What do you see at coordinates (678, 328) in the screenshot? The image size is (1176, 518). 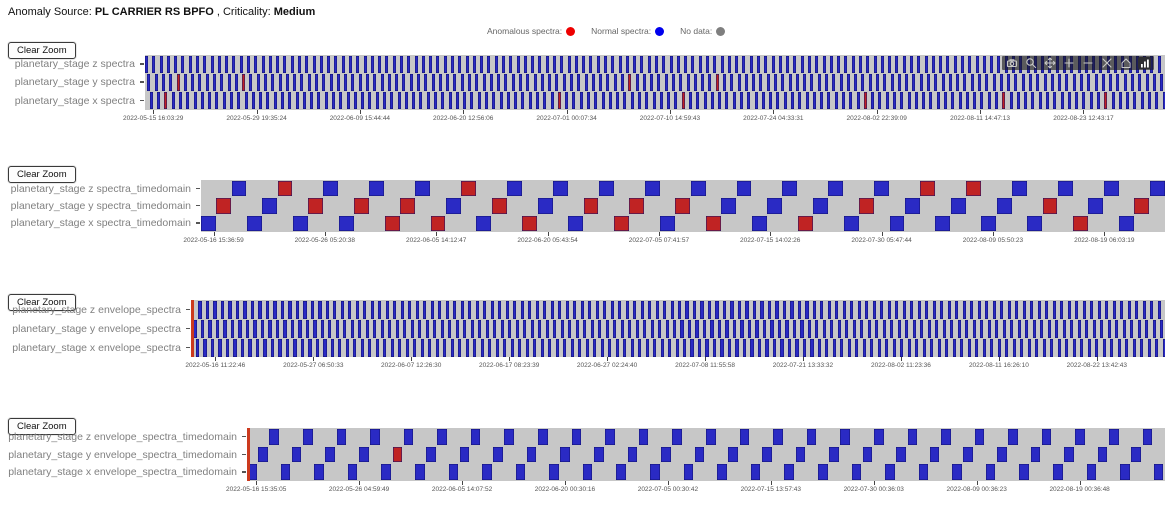 I see `heatmap-plot-envelope_spectra` at bounding box center [678, 328].